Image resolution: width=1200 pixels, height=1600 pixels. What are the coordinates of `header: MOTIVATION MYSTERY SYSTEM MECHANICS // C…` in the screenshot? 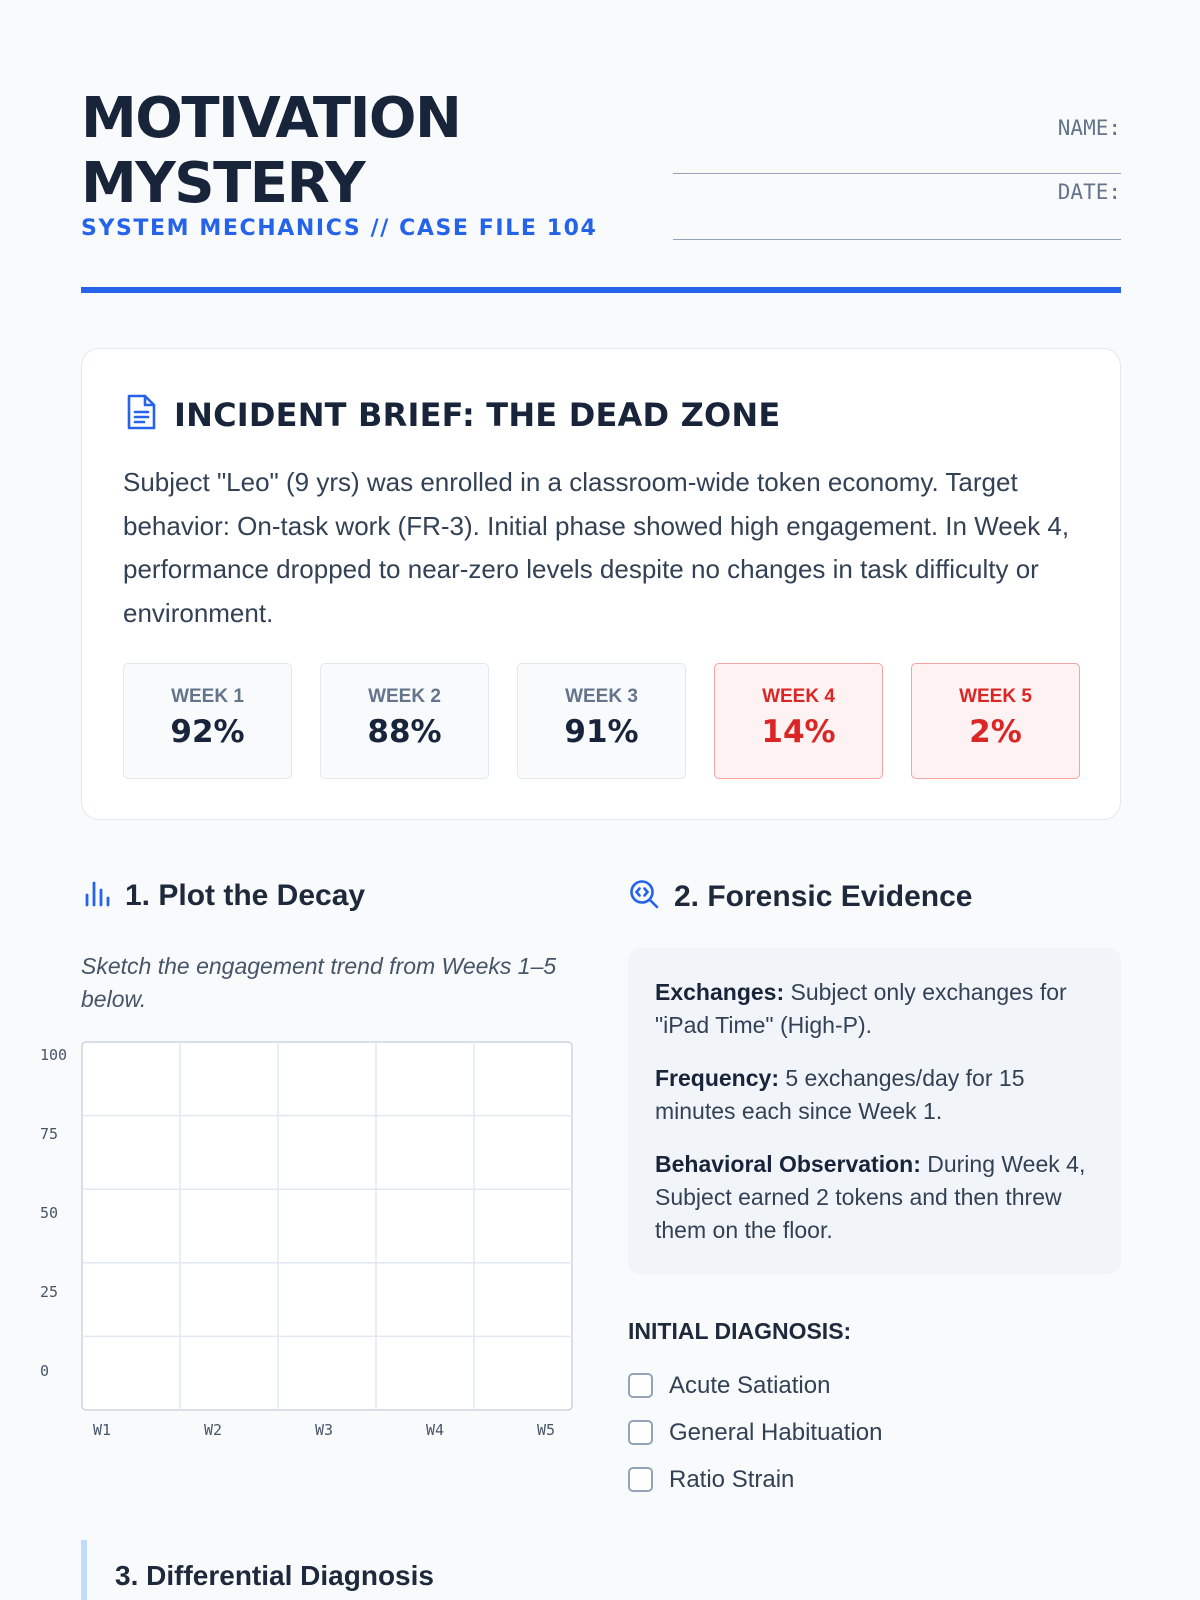 It's located at (601, 166).